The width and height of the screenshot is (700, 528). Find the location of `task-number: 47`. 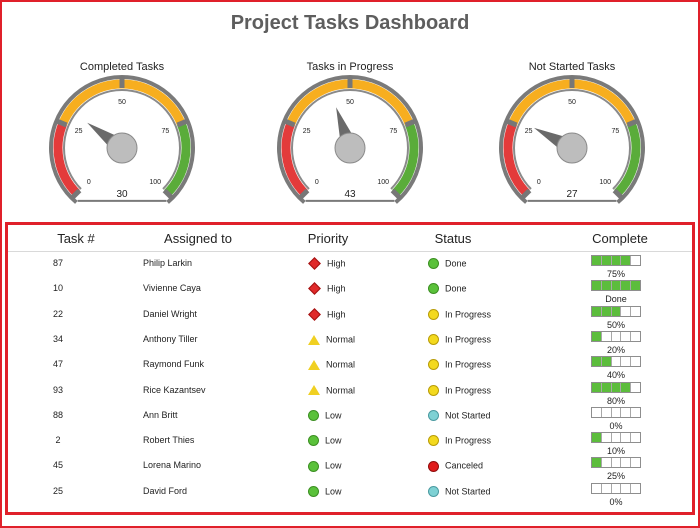

task-number: 47 is located at coordinates (57, 364).